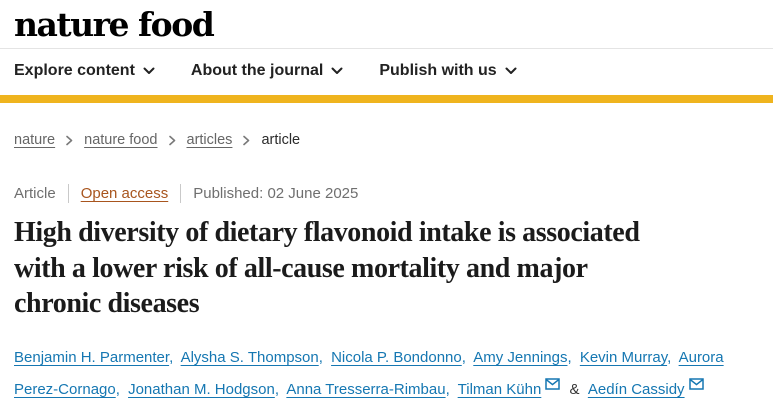 This screenshot has width=773, height=415. What do you see at coordinates (35, 194) in the screenshot?
I see `article-type-label: Article` at bounding box center [35, 194].